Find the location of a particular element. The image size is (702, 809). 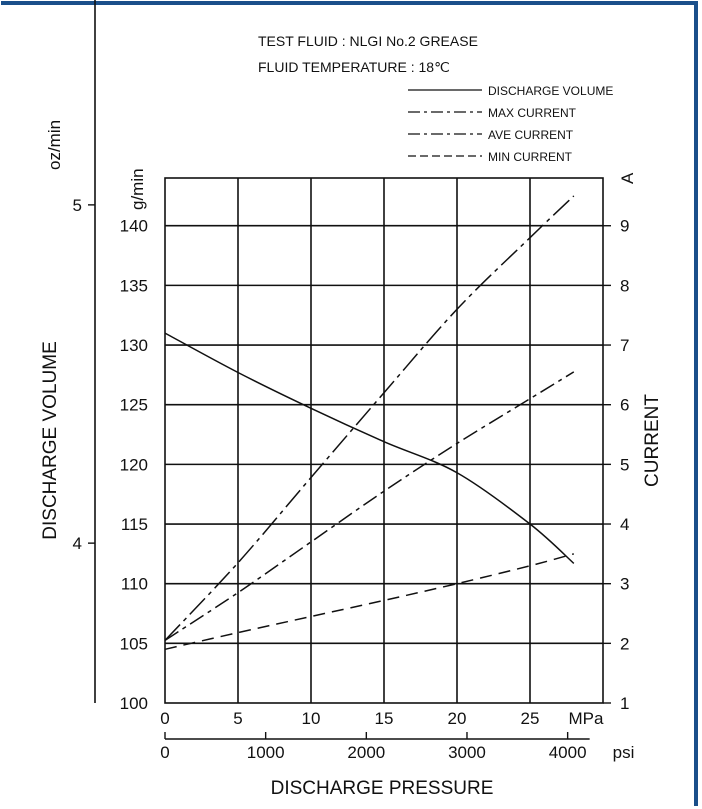

y-tick-label-gmin: 115 is located at coordinates (134, 524).